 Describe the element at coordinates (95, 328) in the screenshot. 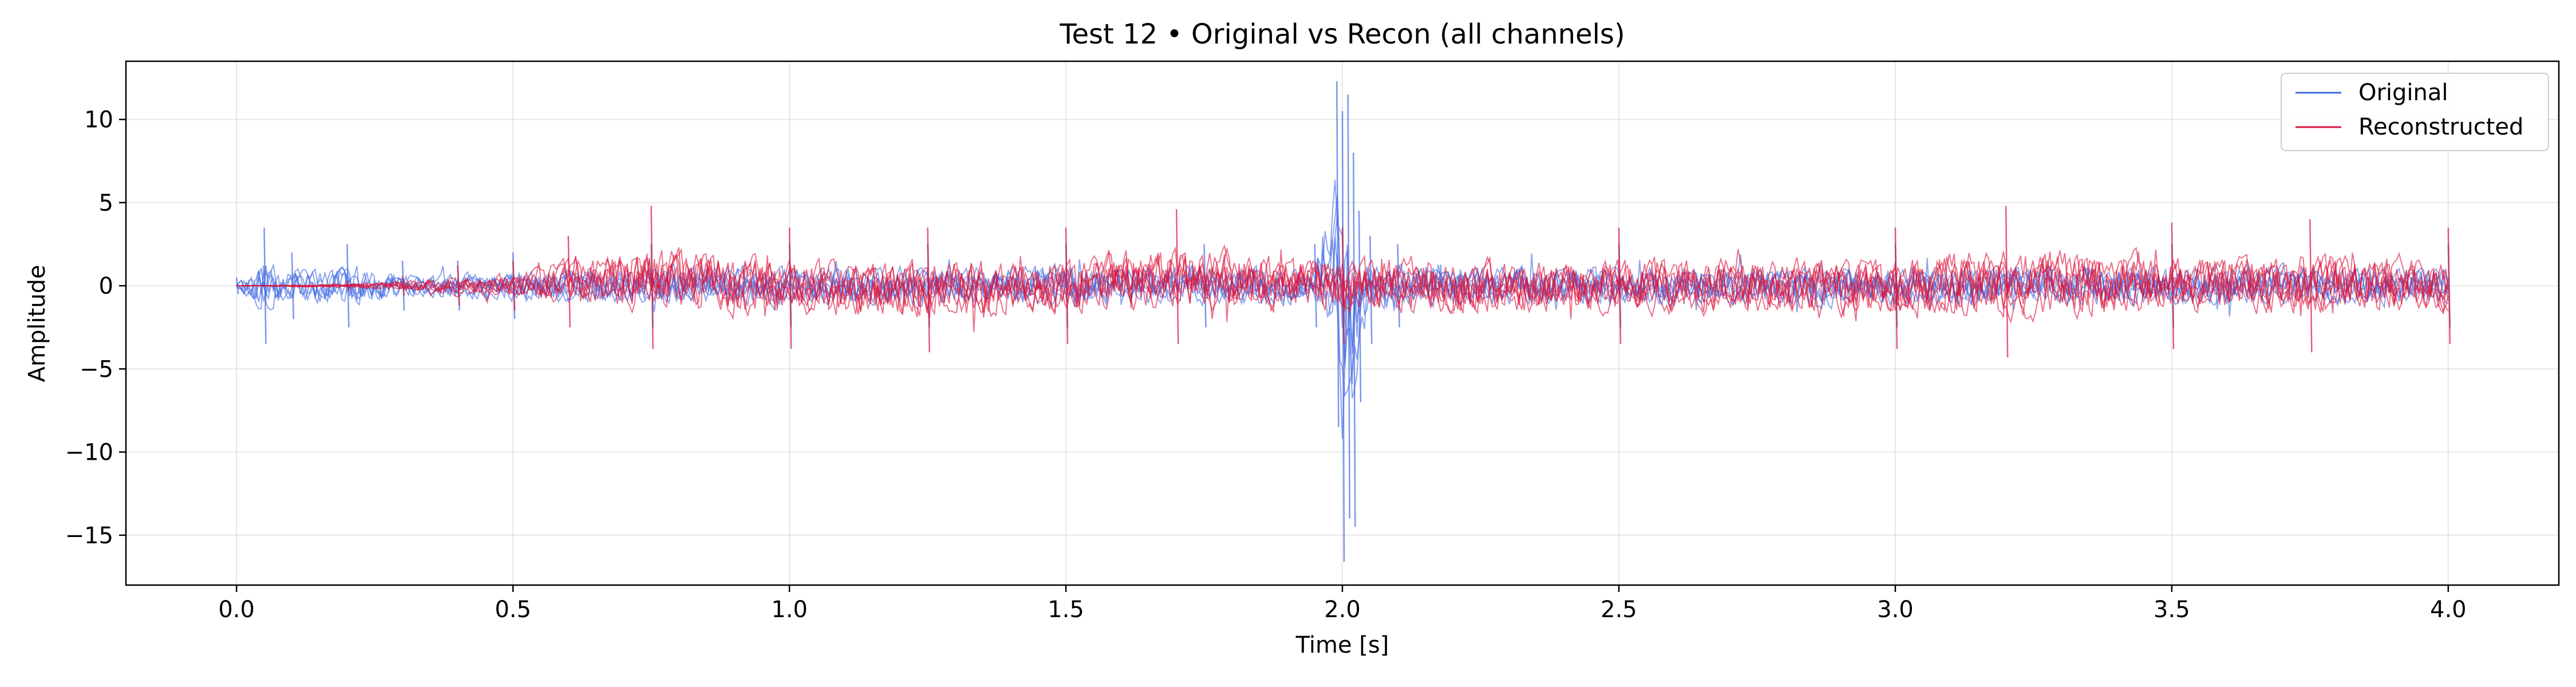

I see `y-axis-ticks: −15 −10 −5 0 5 10` at that location.